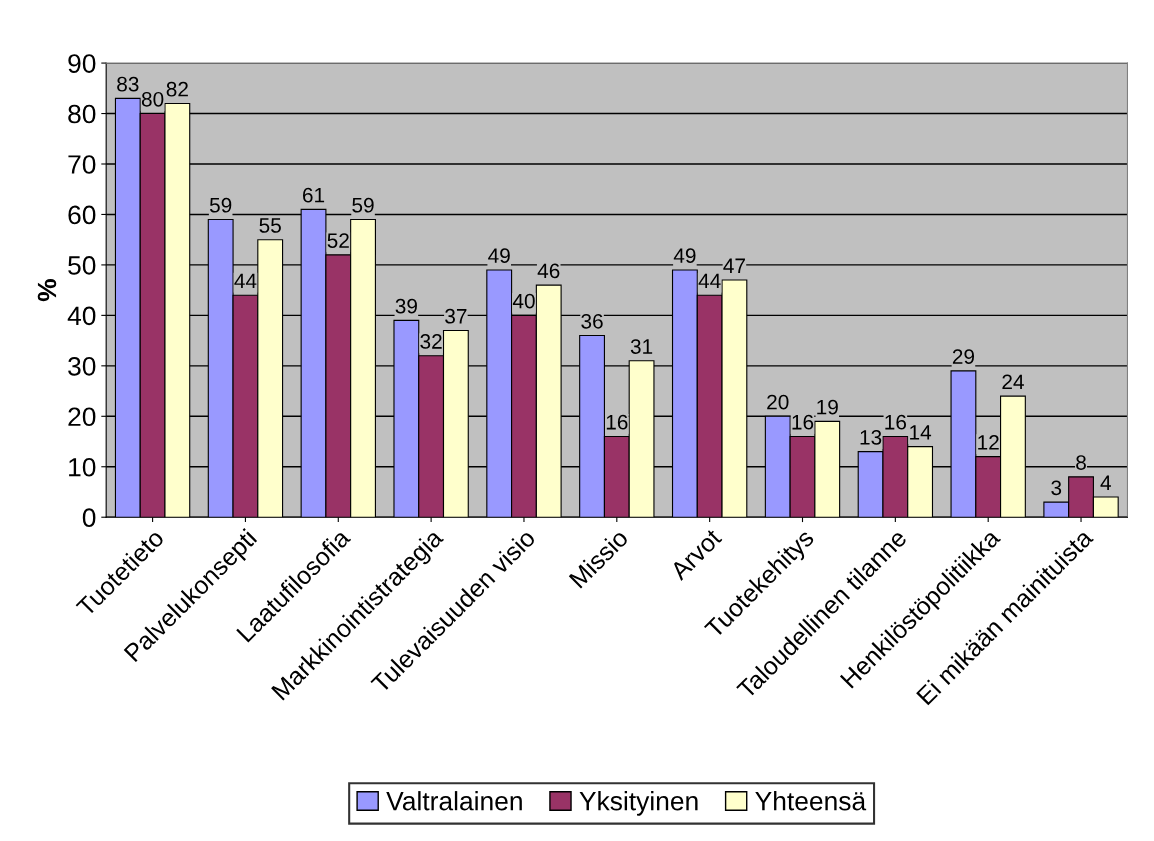 The image size is (1154, 841). What do you see at coordinates (82, 265) in the screenshot?
I see `y-tick-label: 50` at bounding box center [82, 265].